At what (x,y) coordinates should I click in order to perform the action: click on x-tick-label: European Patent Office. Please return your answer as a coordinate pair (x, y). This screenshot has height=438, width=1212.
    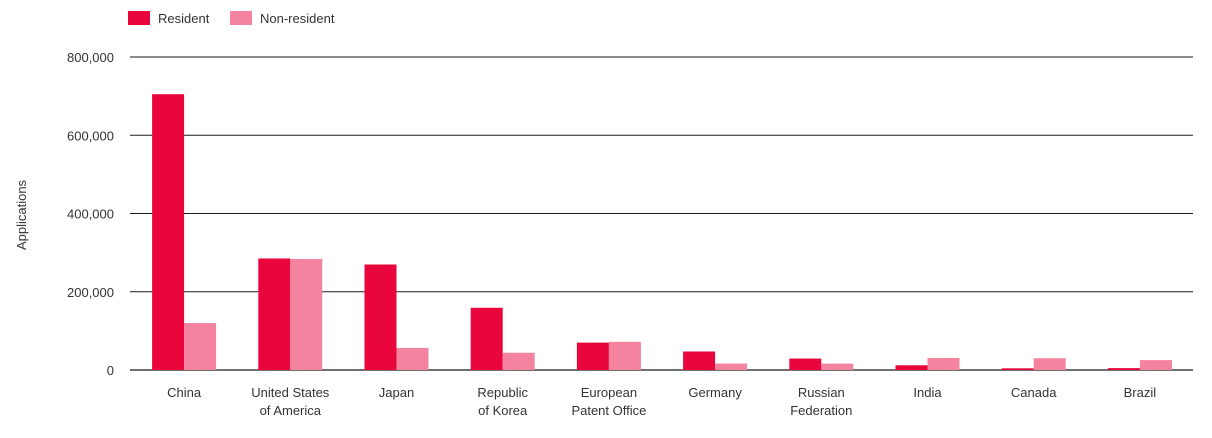
    Looking at the image, I should click on (608, 401).